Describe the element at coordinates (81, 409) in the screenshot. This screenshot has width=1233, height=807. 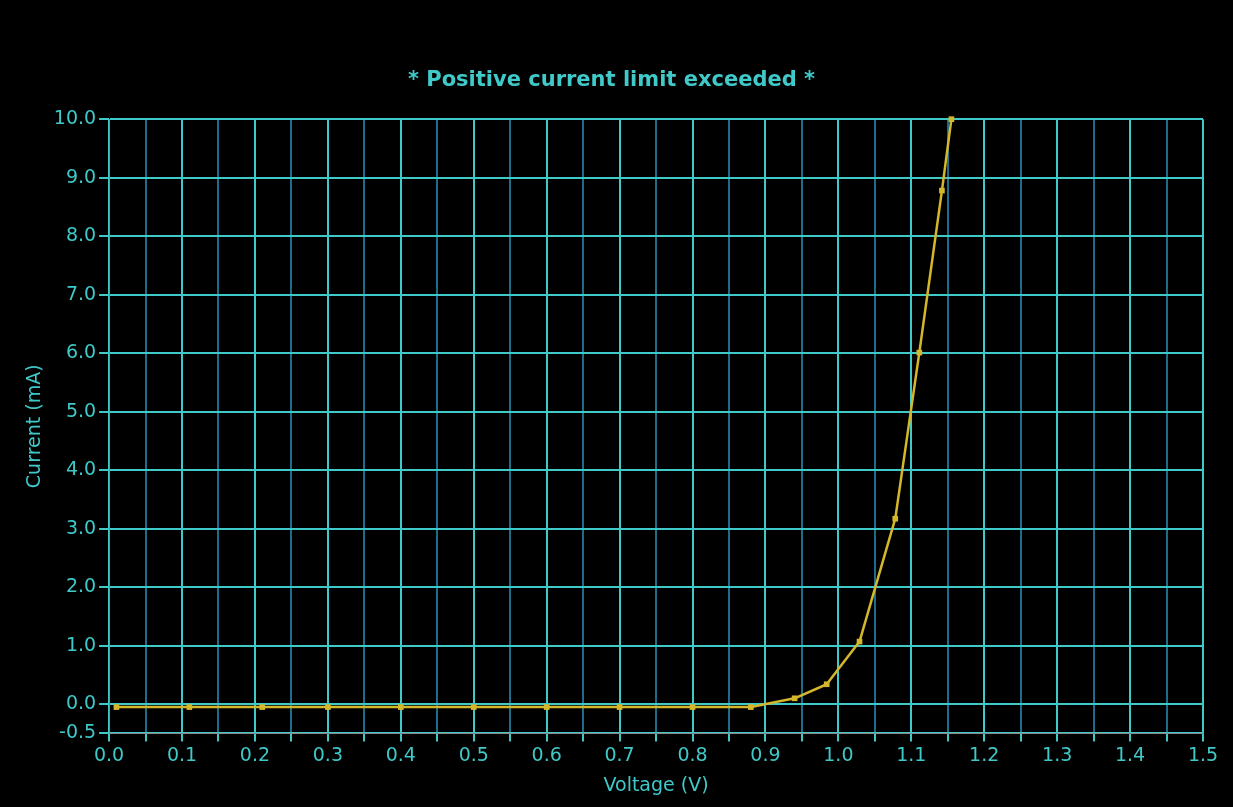
I see `y-tick-label: 5.0` at that location.